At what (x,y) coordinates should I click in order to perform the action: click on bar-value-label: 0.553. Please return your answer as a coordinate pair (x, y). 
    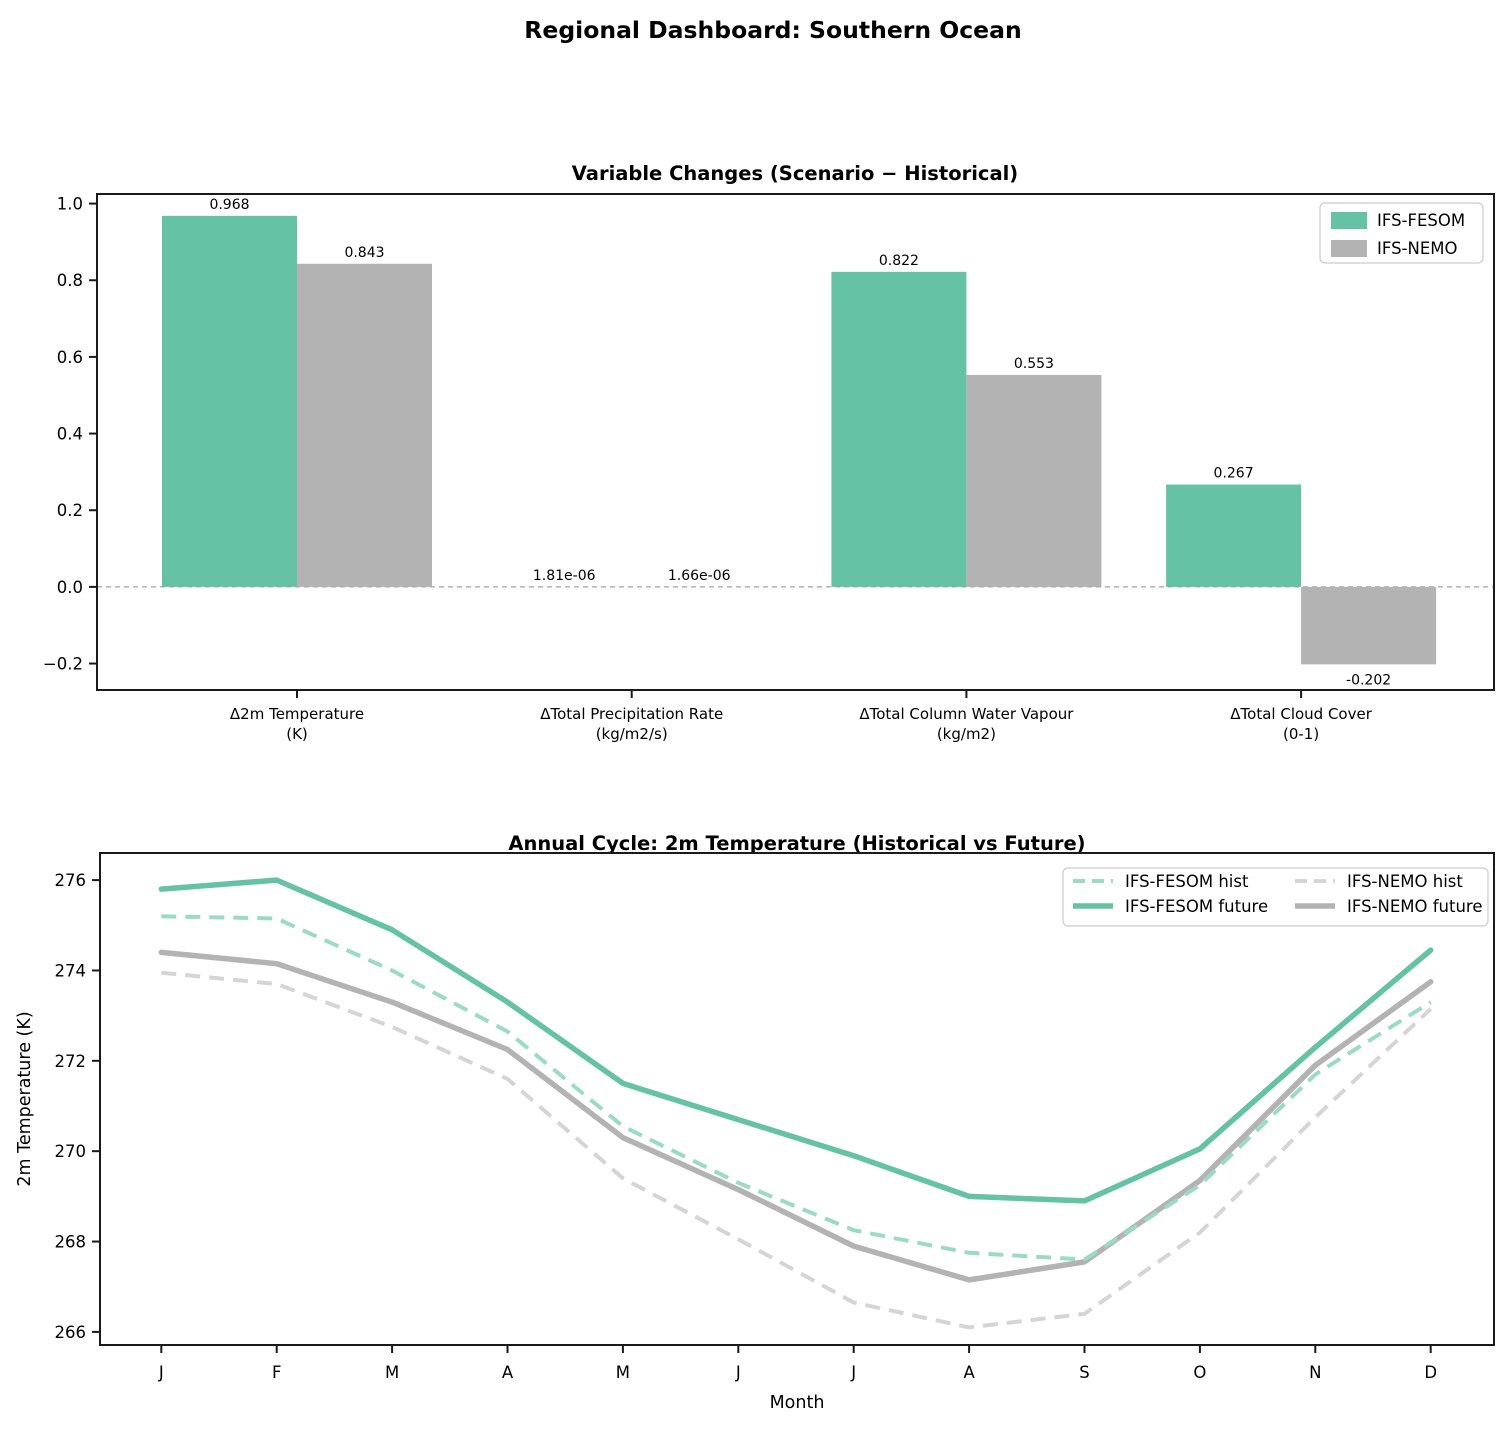
    Looking at the image, I should click on (1034, 364).